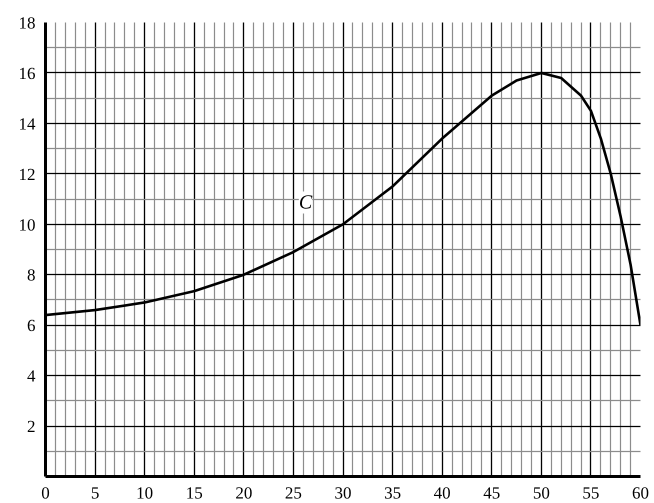 This screenshot has height=503, width=654. What do you see at coordinates (31, 376) in the screenshot?
I see `y-tick-label: 4` at bounding box center [31, 376].